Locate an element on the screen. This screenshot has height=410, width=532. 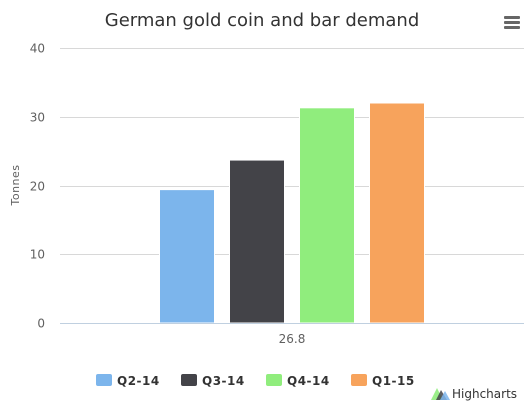
y-axis-ticks: 0 10 20 30 40 is located at coordinates (37, 186).